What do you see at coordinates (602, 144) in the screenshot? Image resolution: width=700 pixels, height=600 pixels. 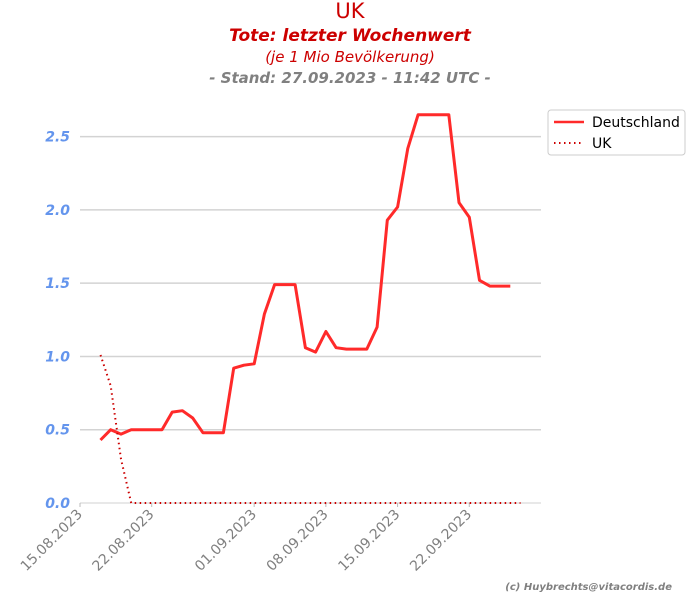 I see `legend-label-uk: UK` at bounding box center [602, 144].